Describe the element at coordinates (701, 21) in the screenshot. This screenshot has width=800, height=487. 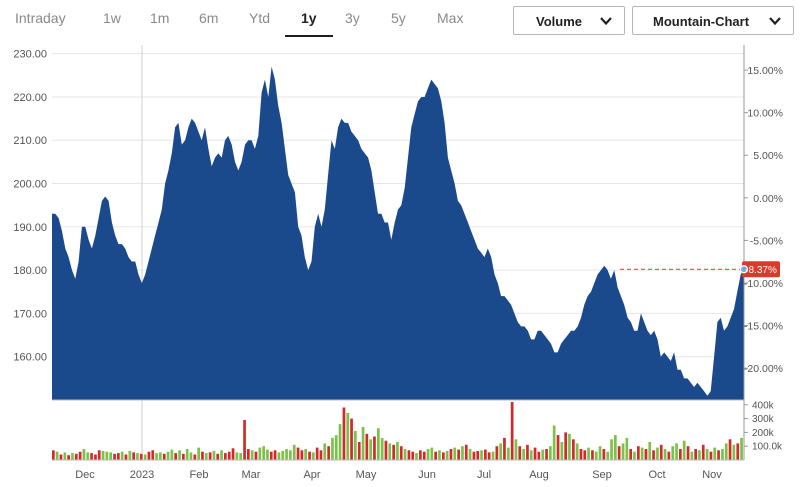
I see `chart-type-dropdown-label: Mountain-Chart` at that location.